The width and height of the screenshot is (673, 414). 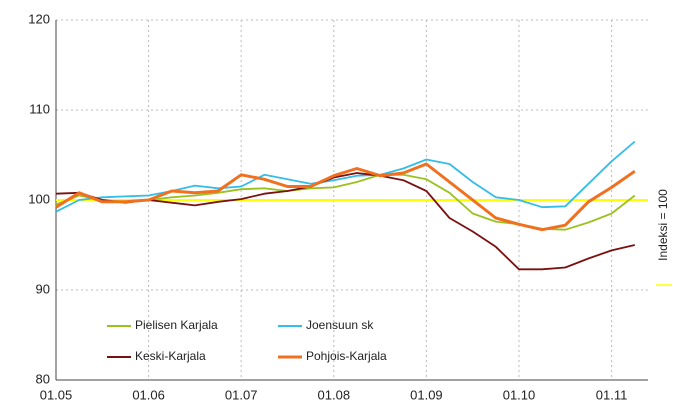 What do you see at coordinates (426, 394) in the screenshot?
I see `x-tick-label: 01.09` at bounding box center [426, 394].